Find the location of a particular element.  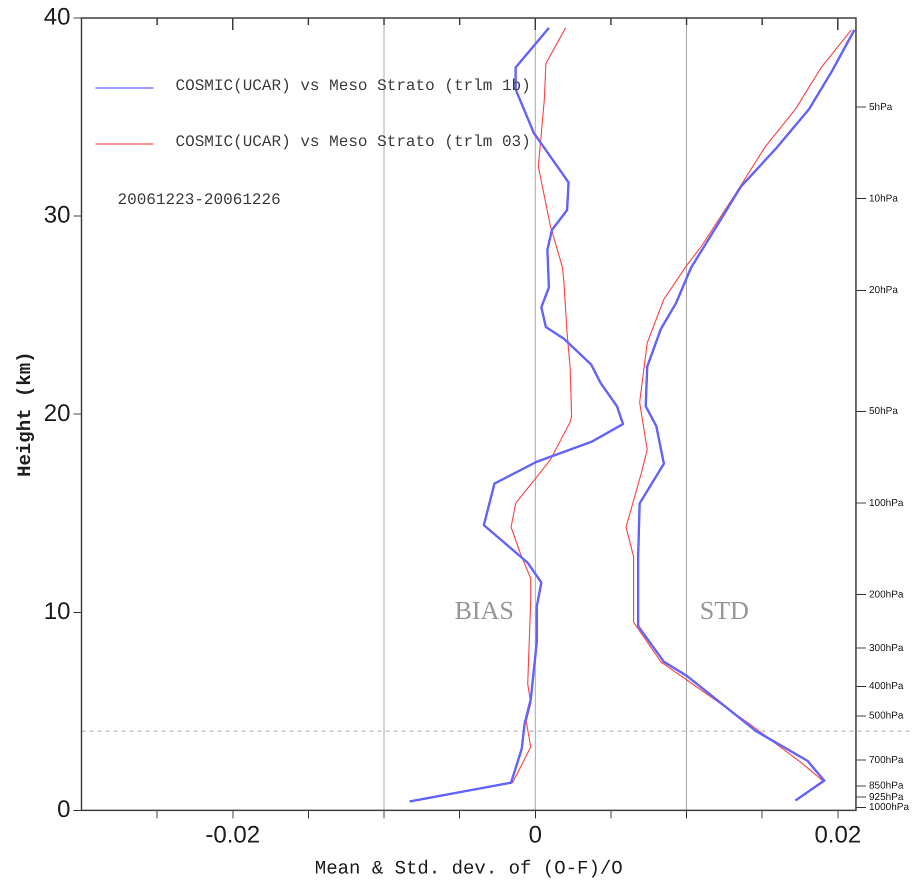

y2-tick-label: 400hPa is located at coordinates (886, 686).